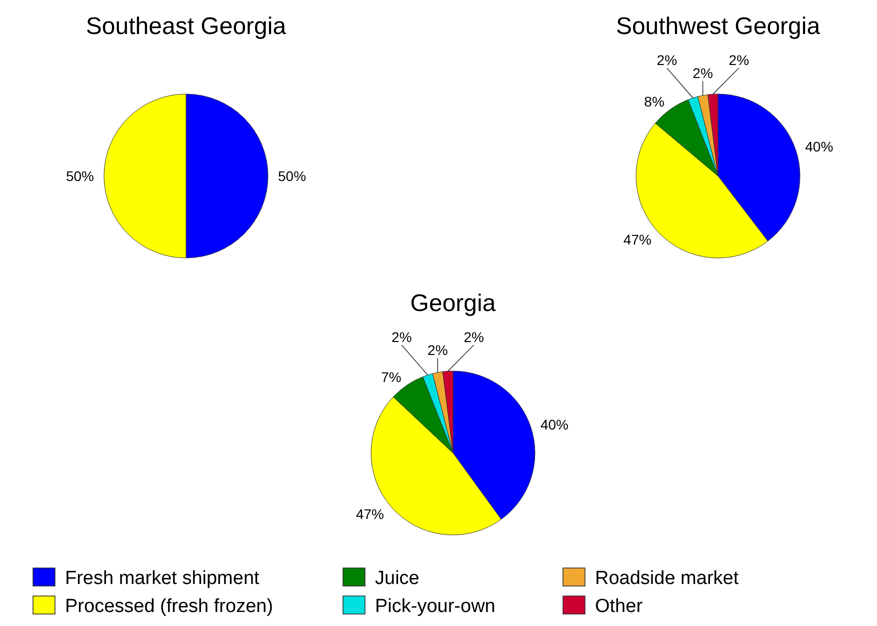 This screenshot has width=877, height=626. What do you see at coordinates (667, 578) in the screenshot?
I see `legend-label: Roadside market` at bounding box center [667, 578].